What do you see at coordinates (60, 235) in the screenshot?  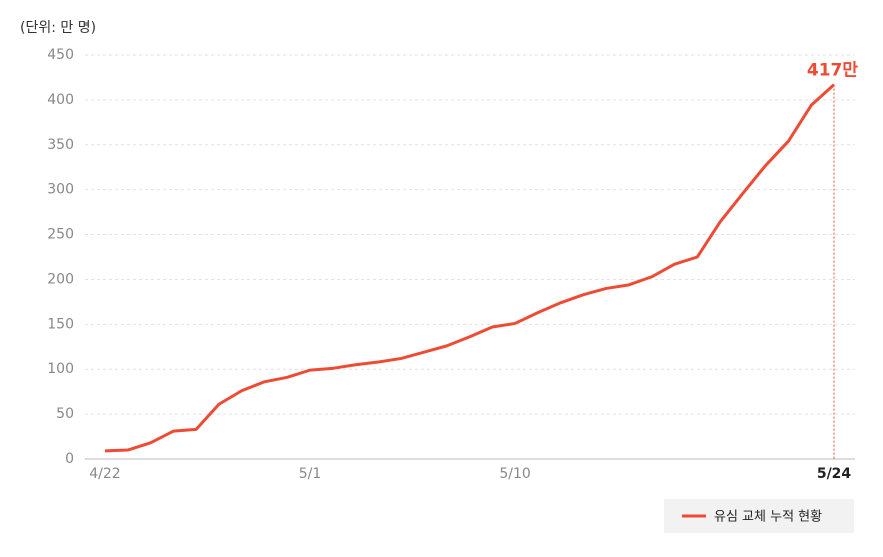 I see `y-tick-label: 250` at bounding box center [60, 235].